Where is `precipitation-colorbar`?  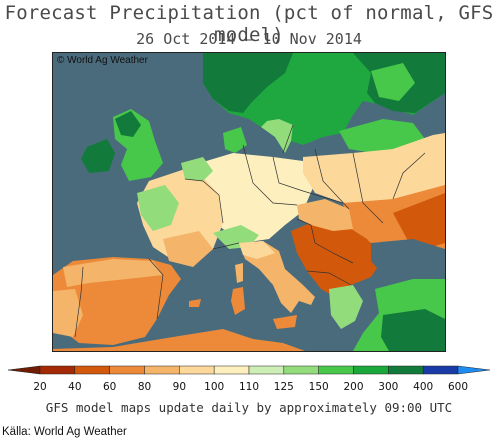 precipitation-colorbar is located at coordinates (249, 370).